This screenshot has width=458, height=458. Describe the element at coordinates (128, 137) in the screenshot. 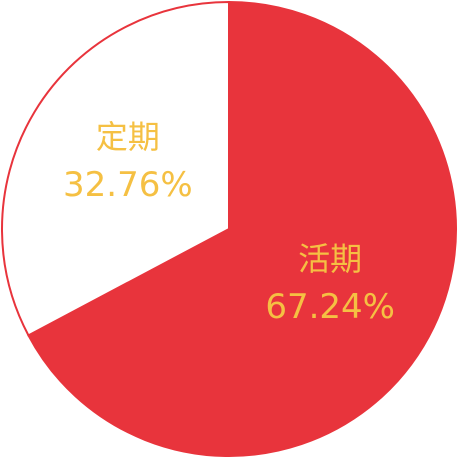

I see `pie-slice-label-2: 定期` at that location.